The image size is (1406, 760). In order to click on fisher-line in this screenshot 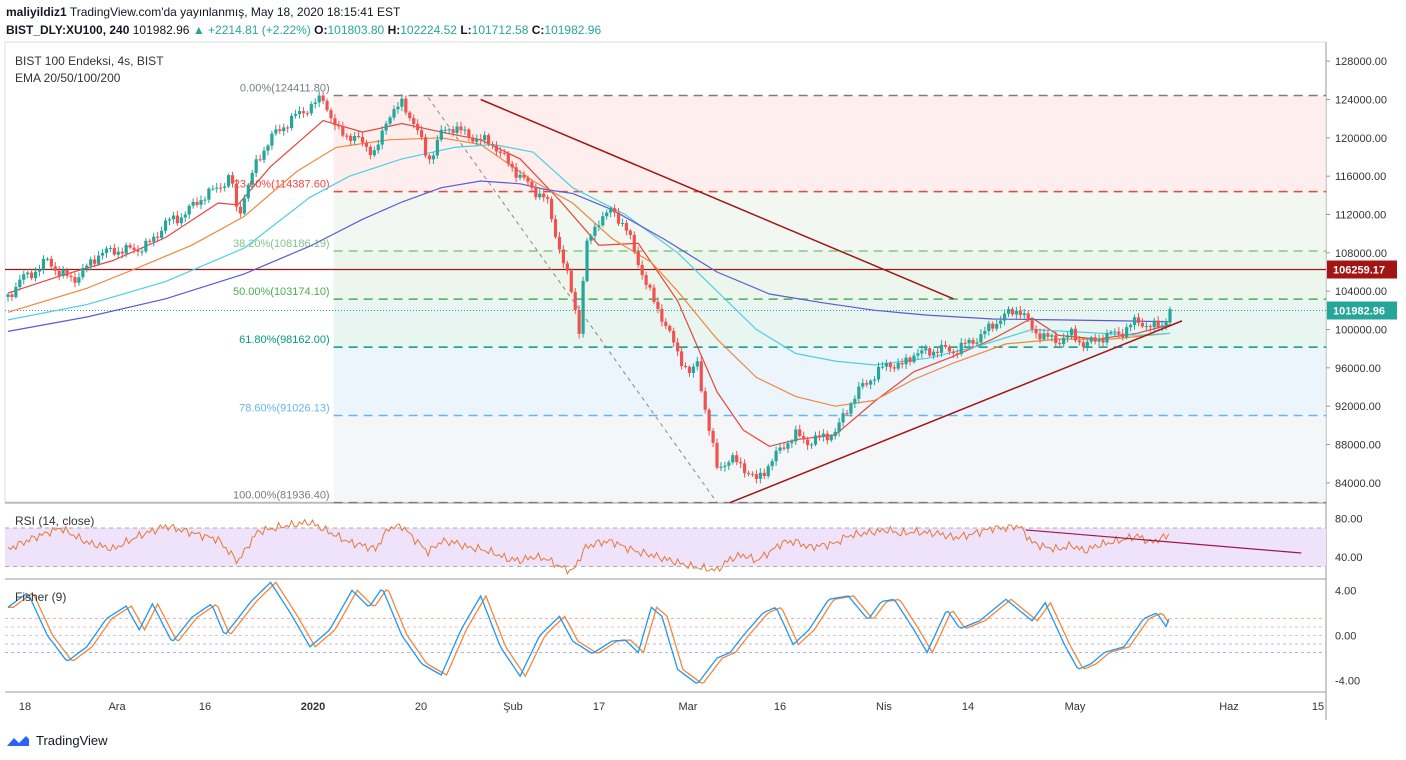, I will do `click(588, 632)`.